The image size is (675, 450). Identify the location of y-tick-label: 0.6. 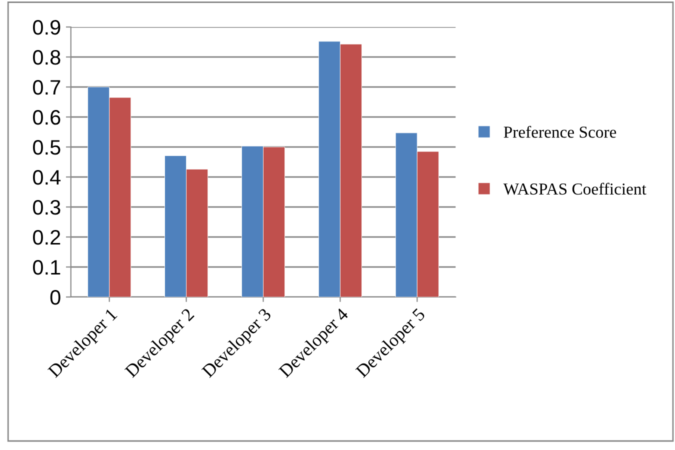
(46, 117).